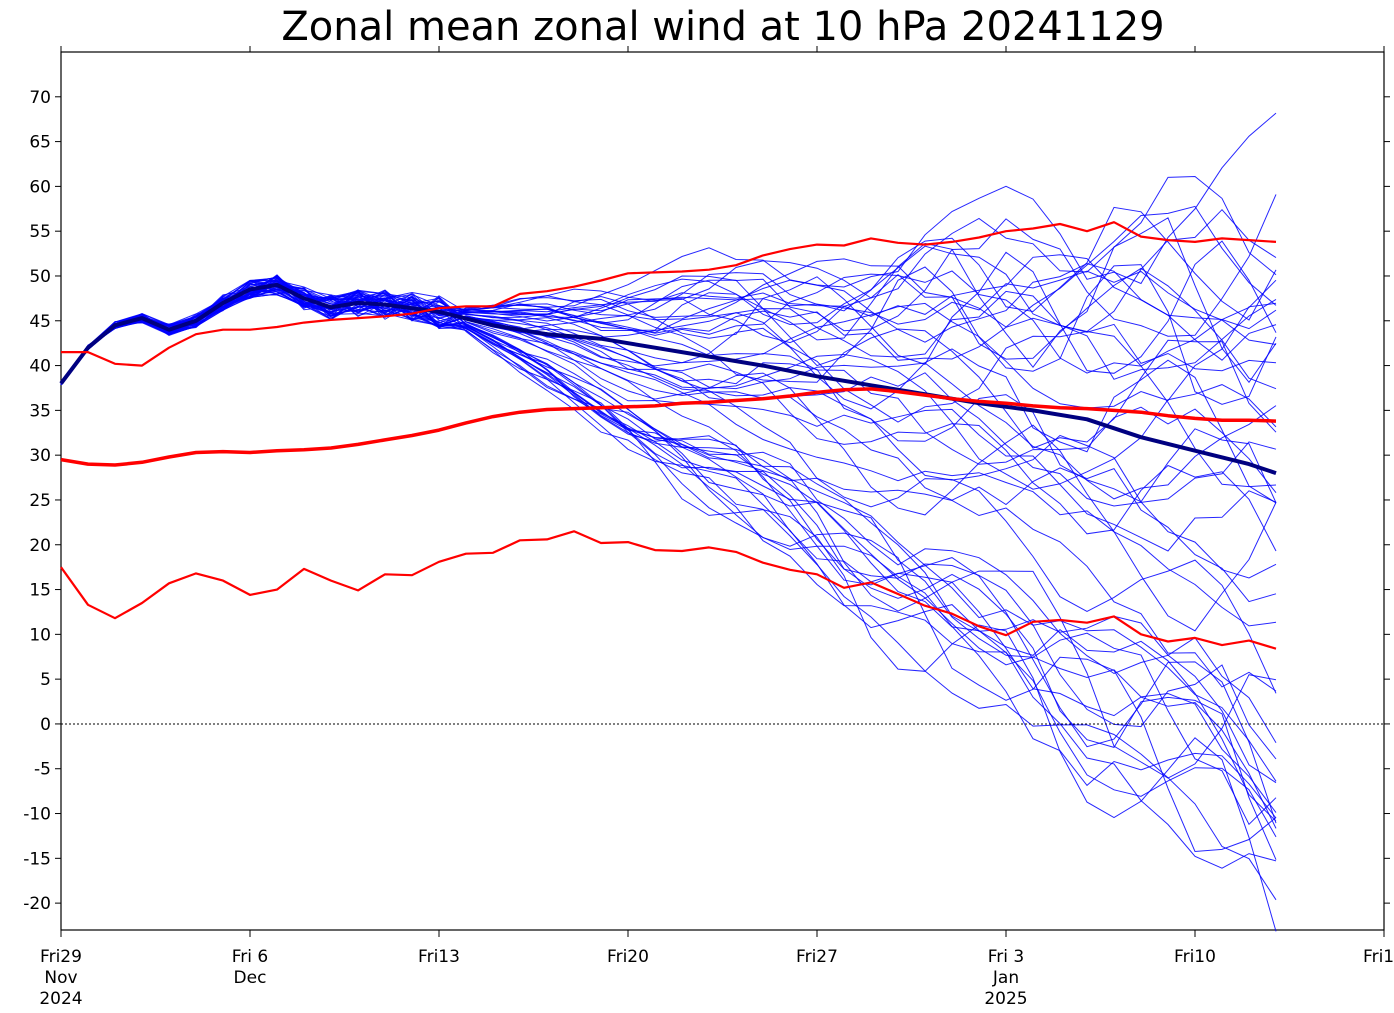  What do you see at coordinates (40, 98) in the screenshot?
I see `y-tick-label: 70` at bounding box center [40, 98].